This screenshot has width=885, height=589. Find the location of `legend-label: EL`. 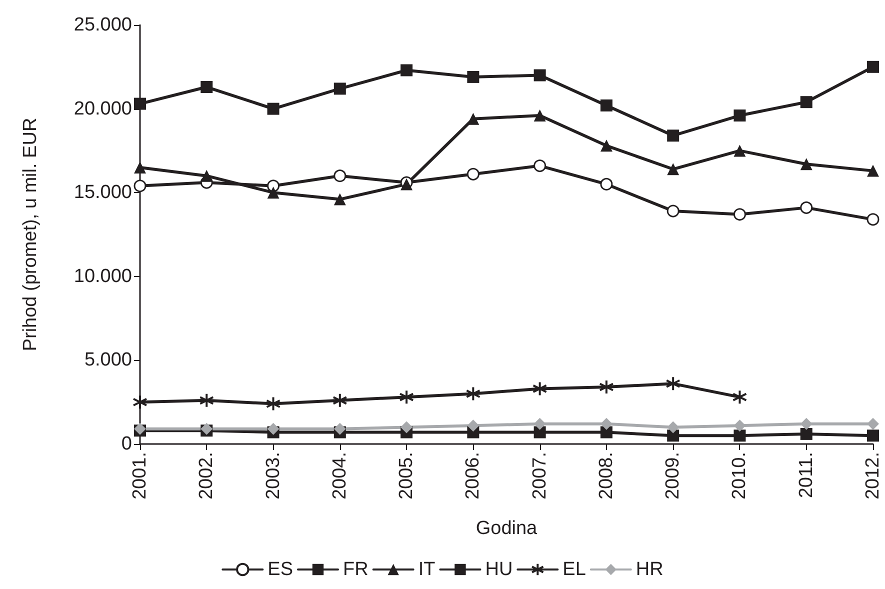

legend-label: EL is located at coordinates (574, 569).